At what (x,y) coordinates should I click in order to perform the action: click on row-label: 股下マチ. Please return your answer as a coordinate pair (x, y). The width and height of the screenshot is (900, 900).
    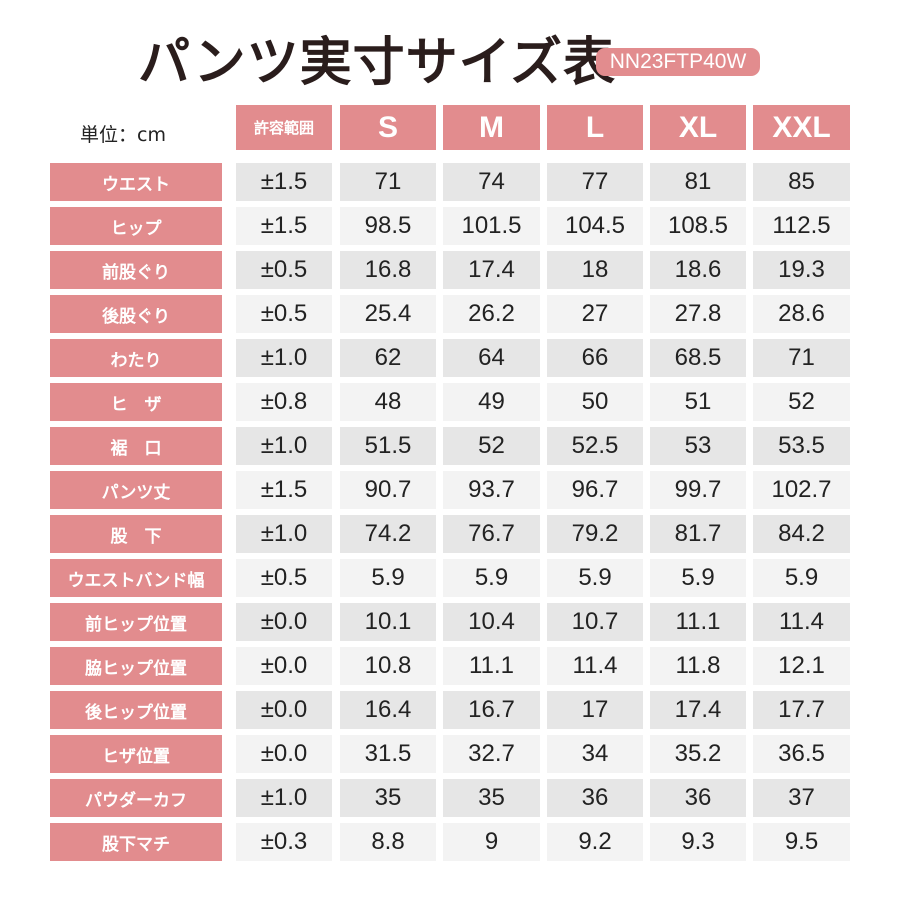
    Looking at the image, I should click on (136, 842).